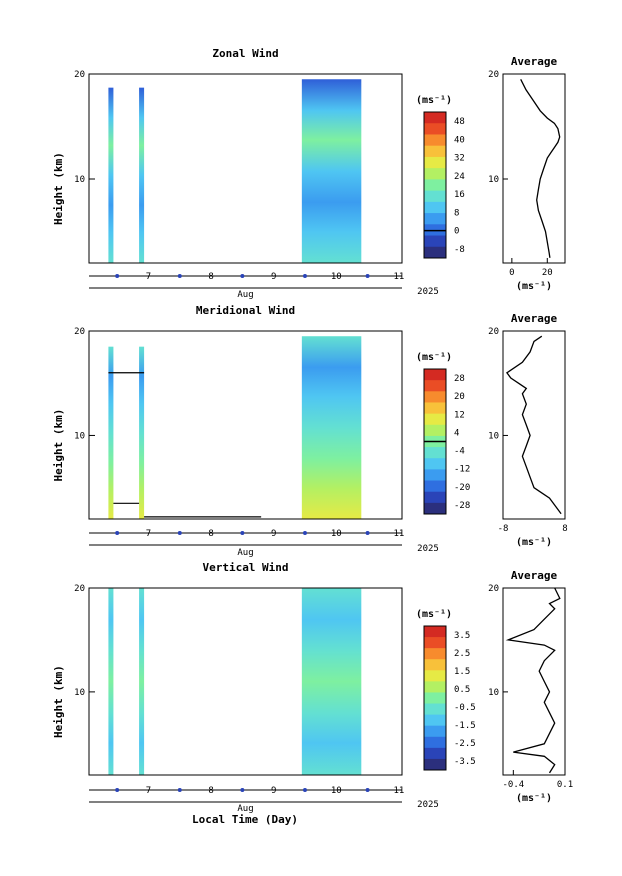  Describe the element at coordinates (462, 690) in the screenshot. I see `colorbar-tick-label: 0.5` at that location.